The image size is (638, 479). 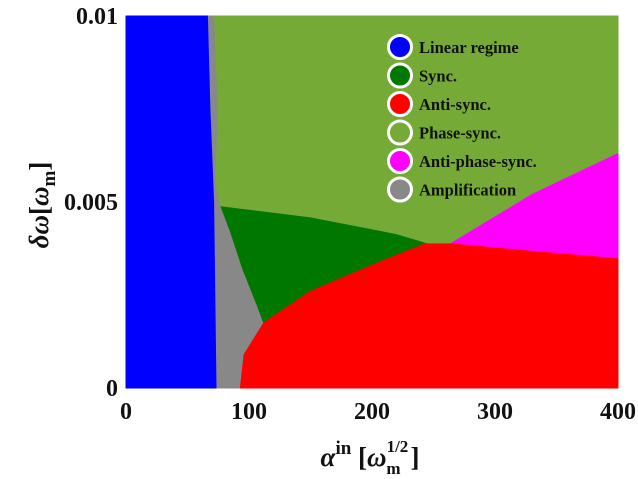 I want to click on legend-label-anti-phase-sync: Anti-phase-sync., so click(x=478, y=161).